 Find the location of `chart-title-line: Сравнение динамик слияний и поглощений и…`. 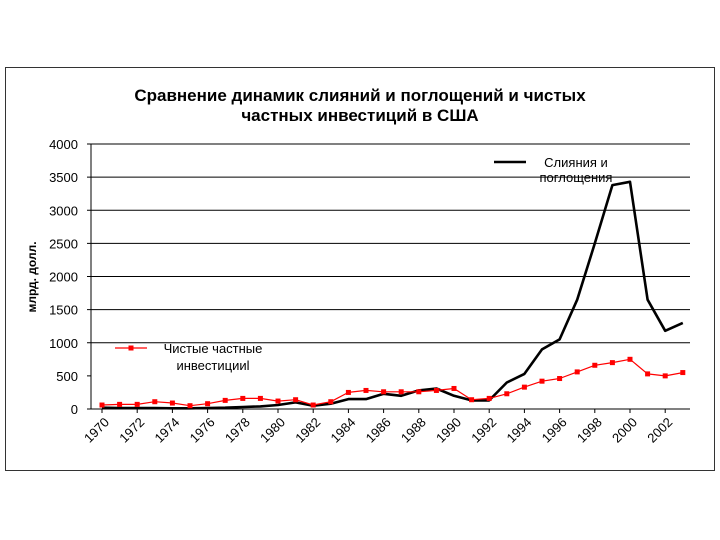

chart-title-line: Сравнение динамик слияний и поглощений и… is located at coordinates (360, 95).